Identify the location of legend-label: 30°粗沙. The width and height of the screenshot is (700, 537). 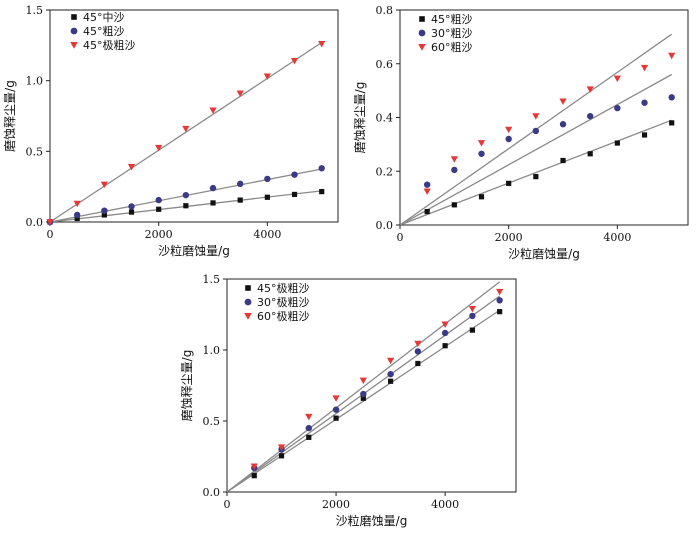
(452, 33).